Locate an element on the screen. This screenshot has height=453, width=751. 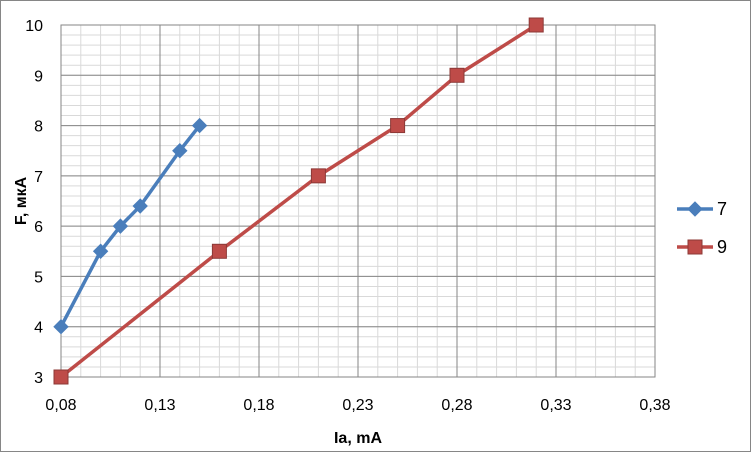
y-tick-label: 6 is located at coordinates (38, 227).